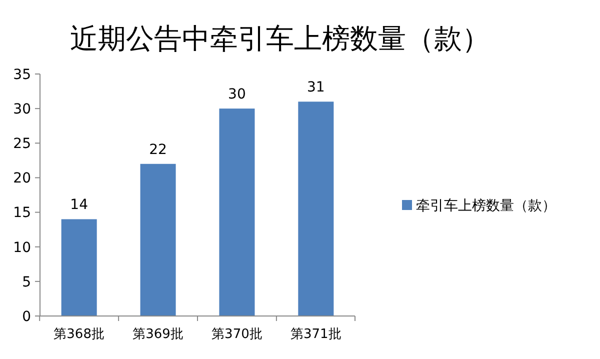  I want to click on data-label: 14, so click(79, 205).